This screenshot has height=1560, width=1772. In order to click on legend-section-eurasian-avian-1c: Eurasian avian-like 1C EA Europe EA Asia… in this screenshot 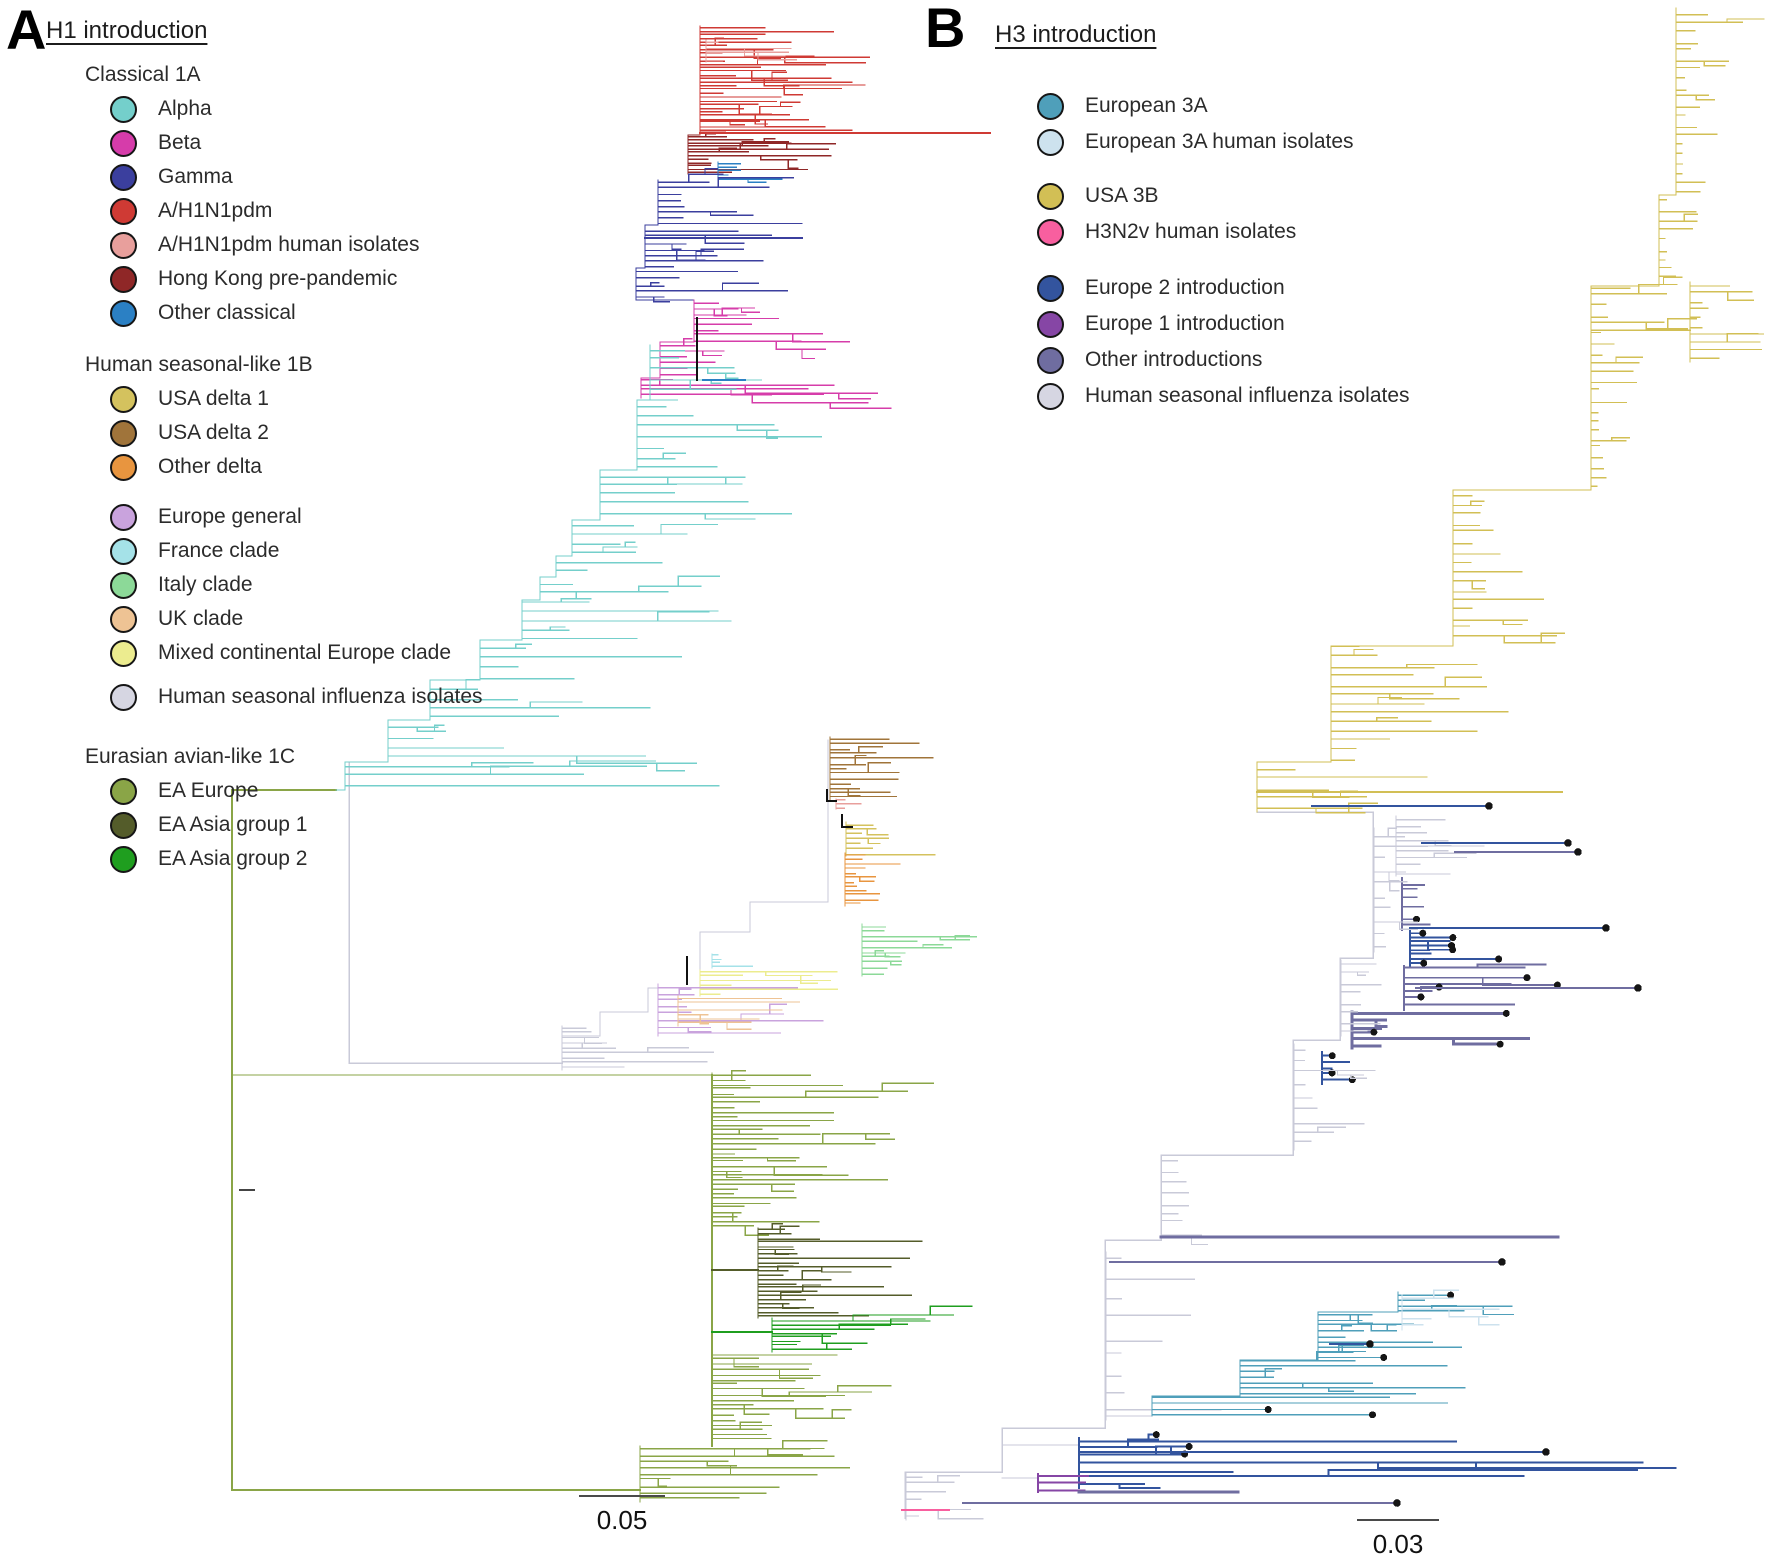, I will do `click(264, 808)`.